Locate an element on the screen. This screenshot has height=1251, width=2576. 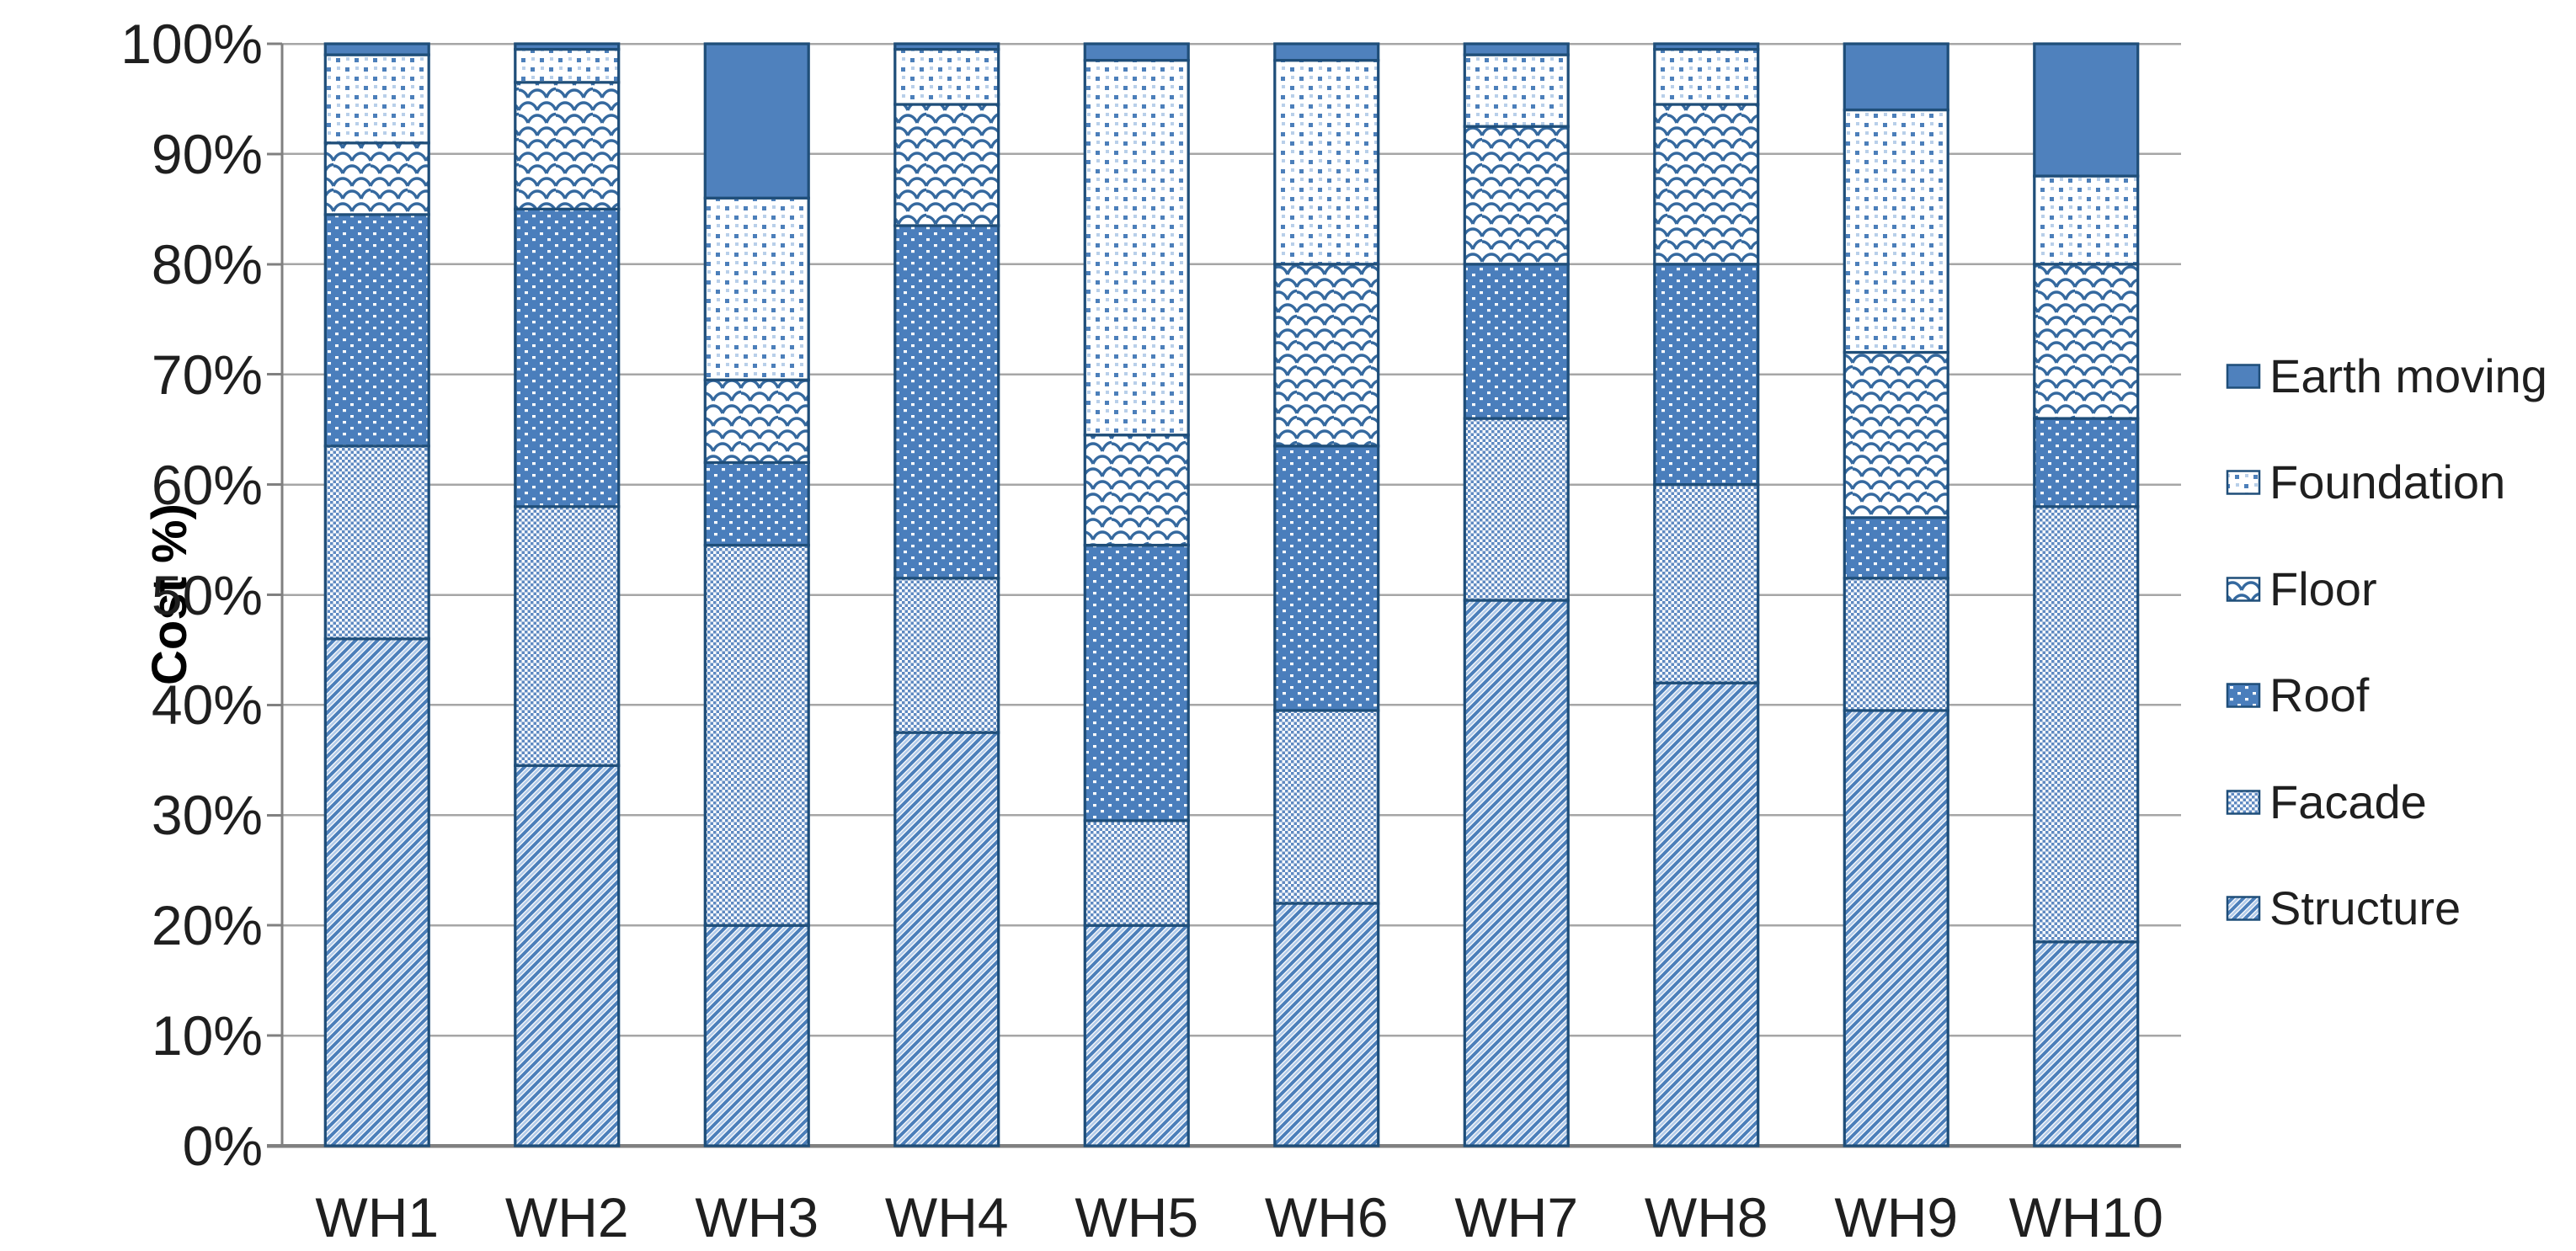
legend-swatches is located at coordinates (2243, 642).